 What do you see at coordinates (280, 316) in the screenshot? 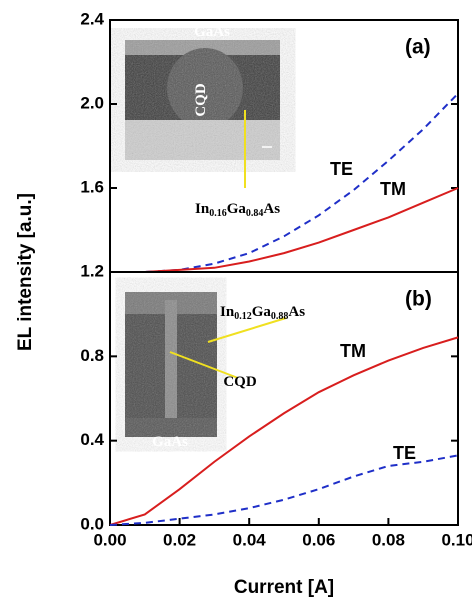
I see `inset-label-subscript: 0.88` at bounding box center [280, 316].